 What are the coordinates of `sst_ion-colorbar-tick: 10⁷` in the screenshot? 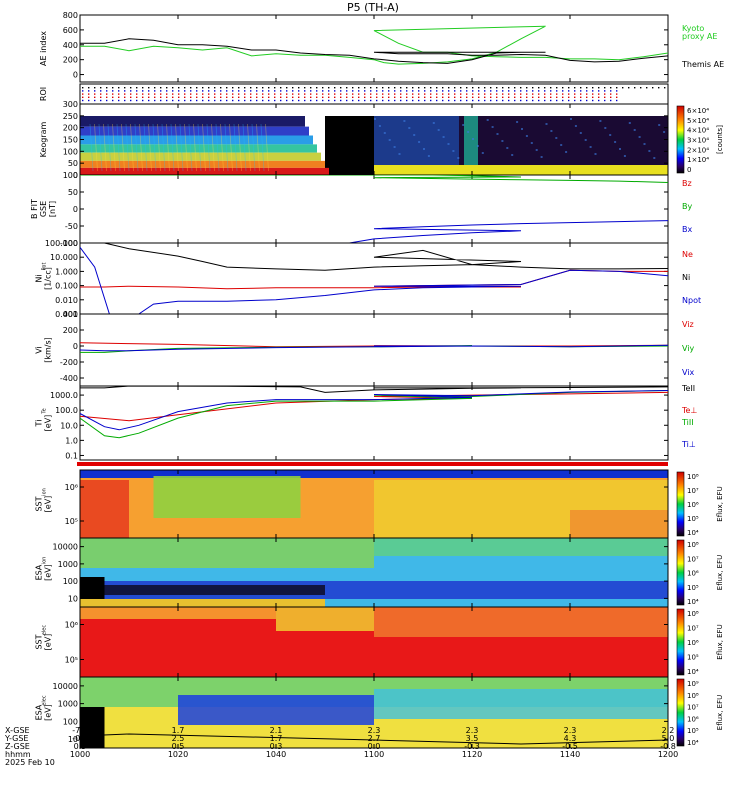 It's located at (693, 491).